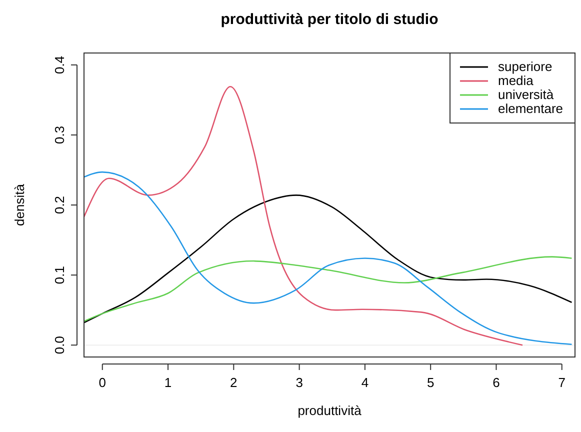 This screenshot has height=432, width=581. I want to click on chart-title: produttività per titolo di studio, so click(329, 19).